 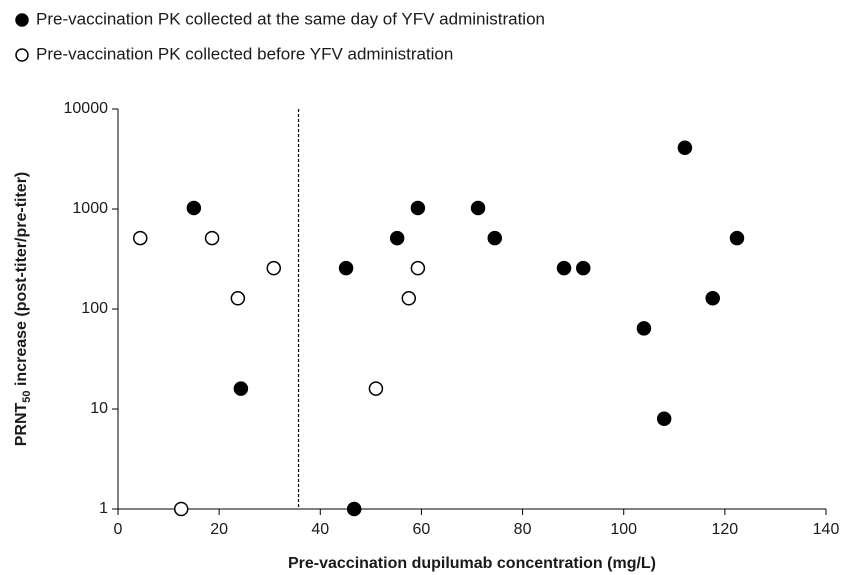 What do you see at coordinates (118, 529) in the screenshot?
I see `x-tick-label: 0` at bounding box center [118, 529].